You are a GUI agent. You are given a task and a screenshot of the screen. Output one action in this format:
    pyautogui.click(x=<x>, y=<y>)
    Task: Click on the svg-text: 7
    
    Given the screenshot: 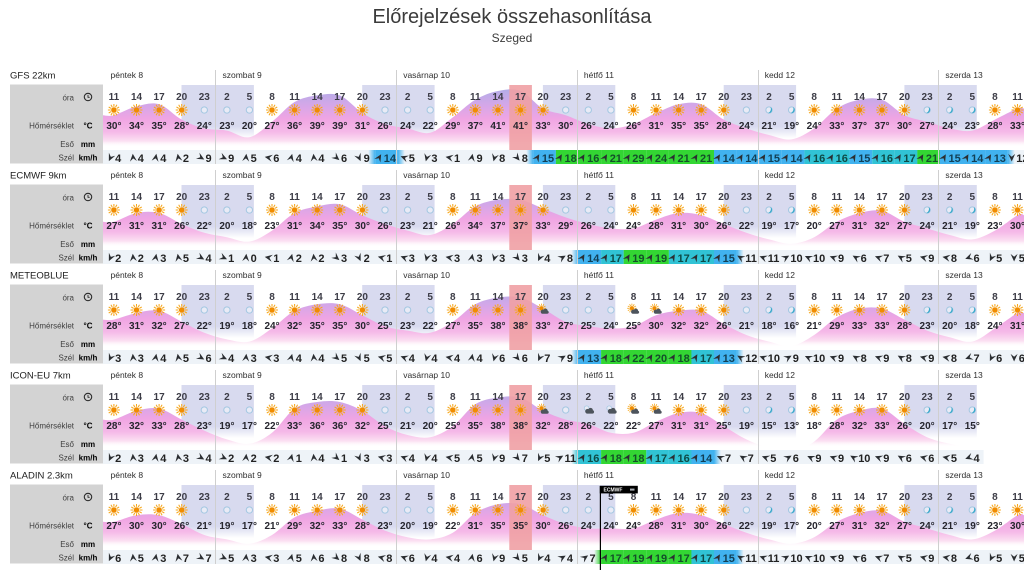 What is the action you would take?
    pyautogui.click(x=547, y=359)
    